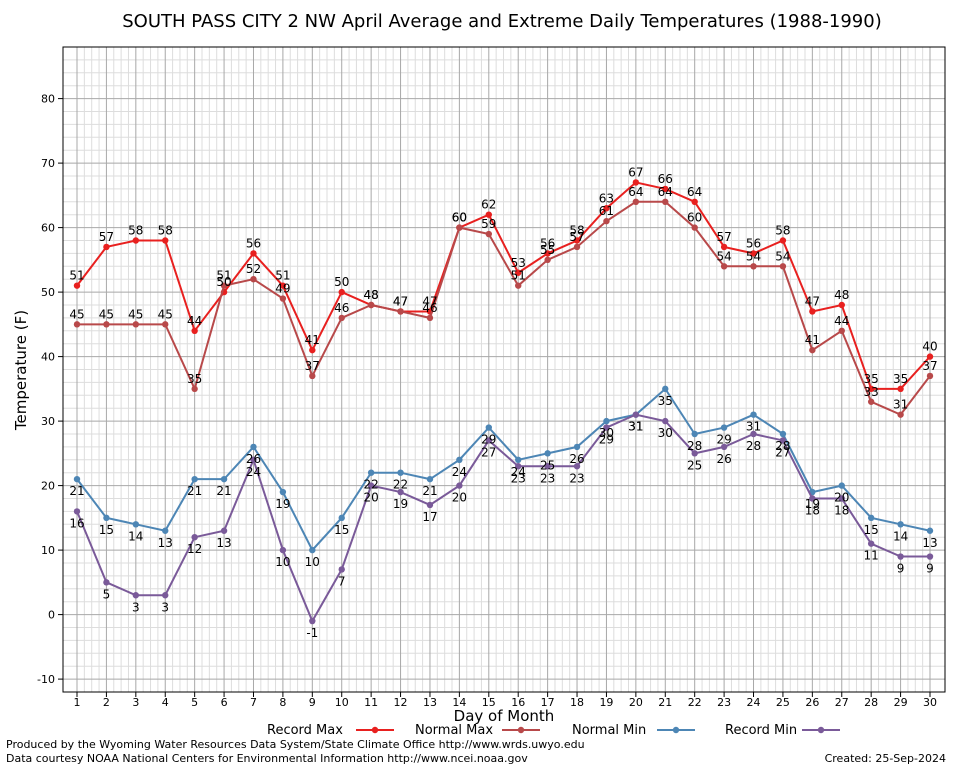 This screenshot has height=768, width=954. I want to click on x-tick-label: 8, so click(282, 702).